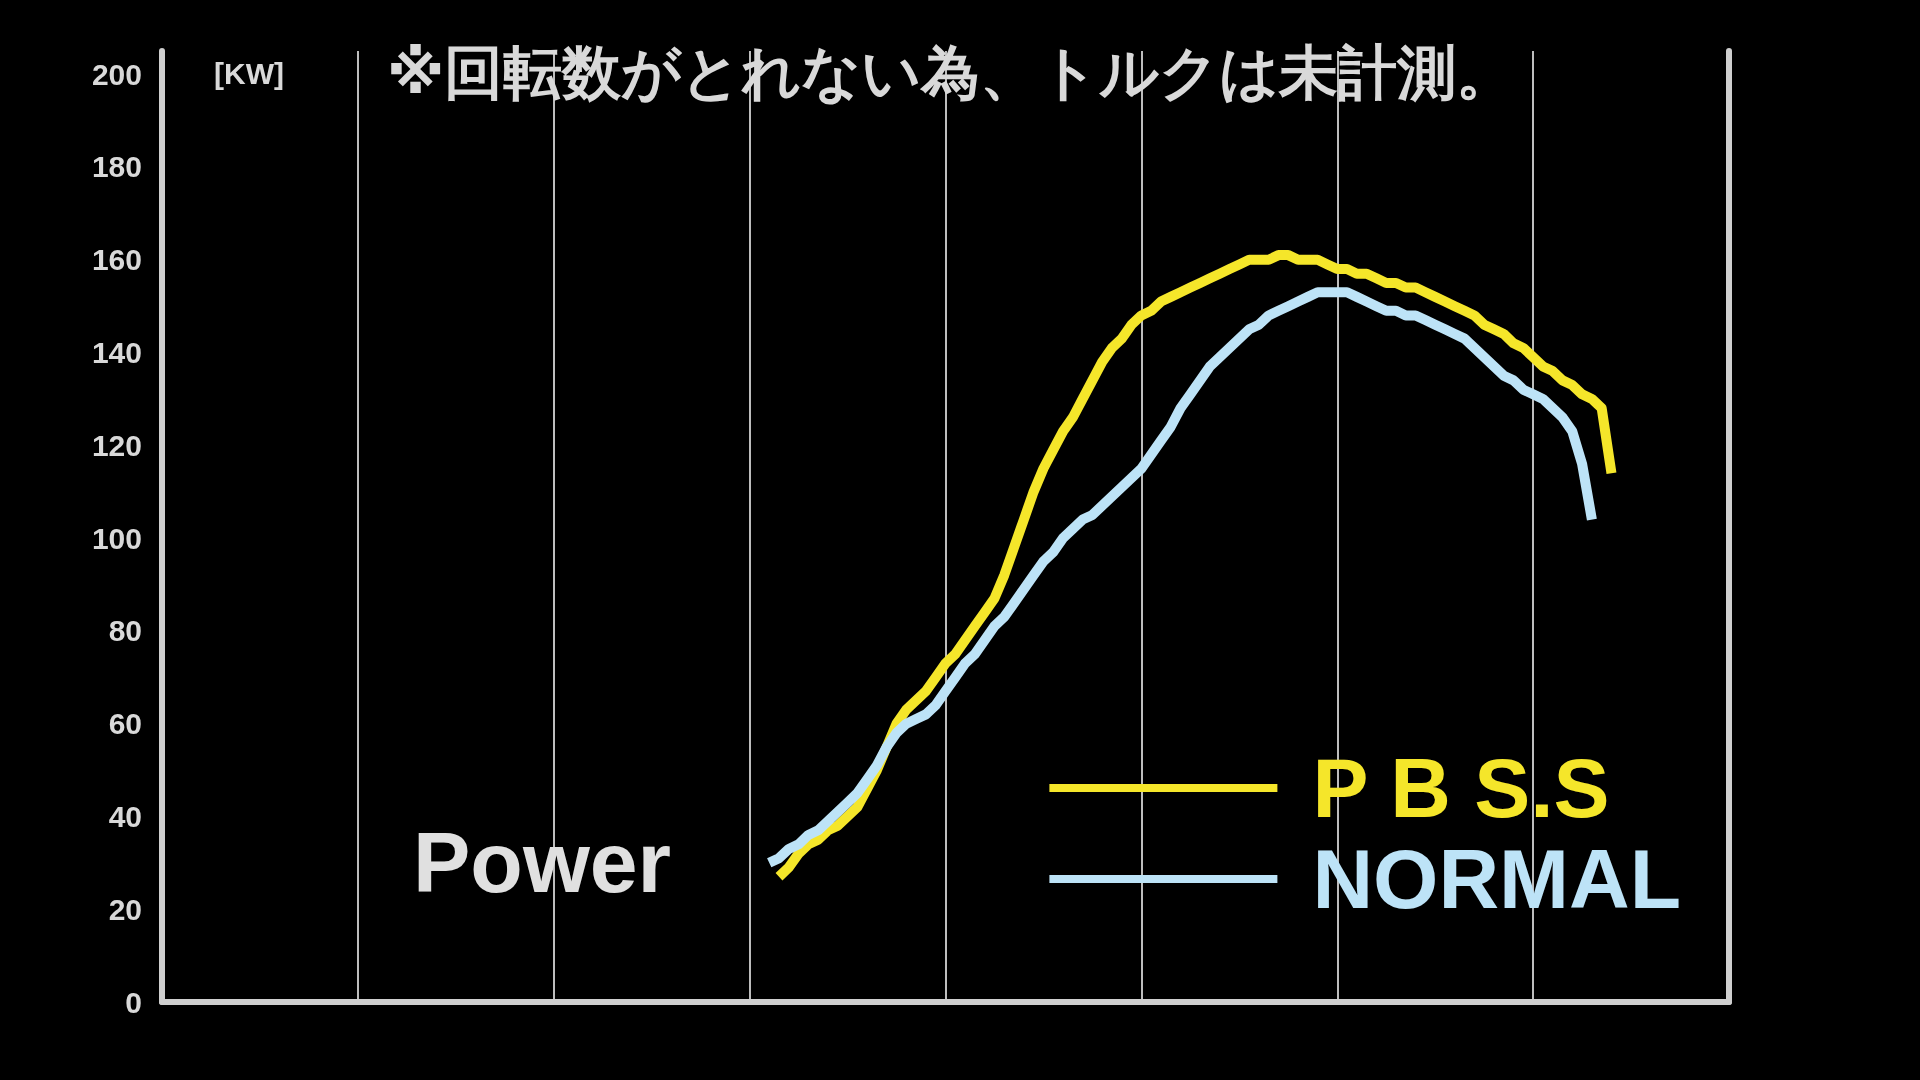 The image size is (1920, 1080). I want to click on y-tick-label: 60, so click(125, 724).